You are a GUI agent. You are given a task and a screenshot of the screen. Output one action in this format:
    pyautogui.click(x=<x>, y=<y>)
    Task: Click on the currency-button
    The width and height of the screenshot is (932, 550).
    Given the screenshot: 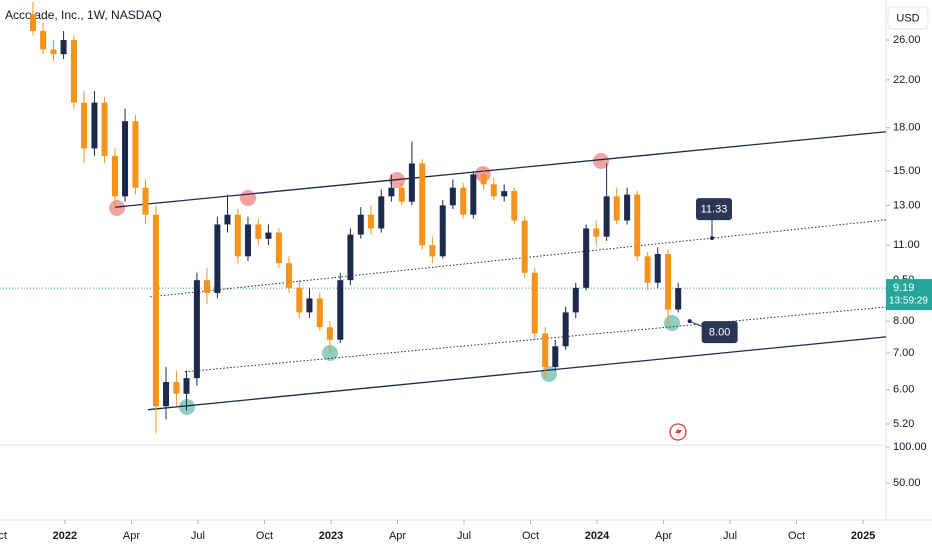 What is the action you would take?
    pyautogui.click(x=908, y=18)
    